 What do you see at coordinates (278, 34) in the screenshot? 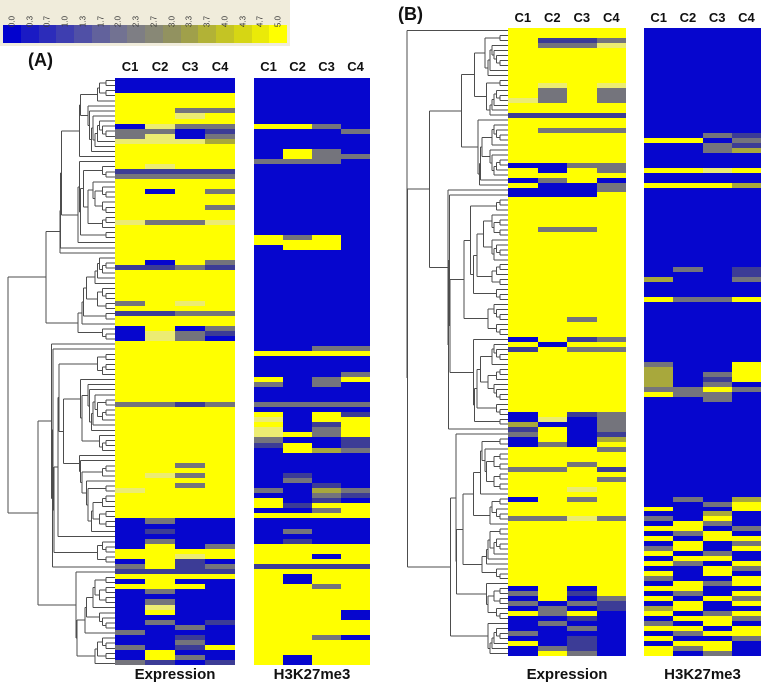
I see `color-scale-swatch` at bounding box center [278, 34].